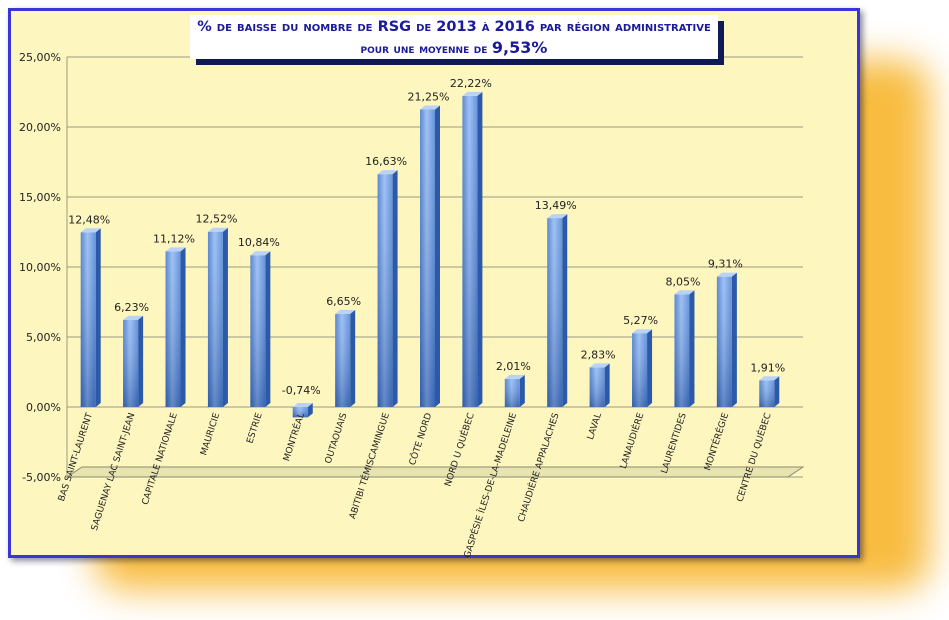 The image size is (949, 620). What do you see at coordinates (40, 57) in the screenshot?
I see `y-tick-label: 25,00%` at bounding box center [40, 57].